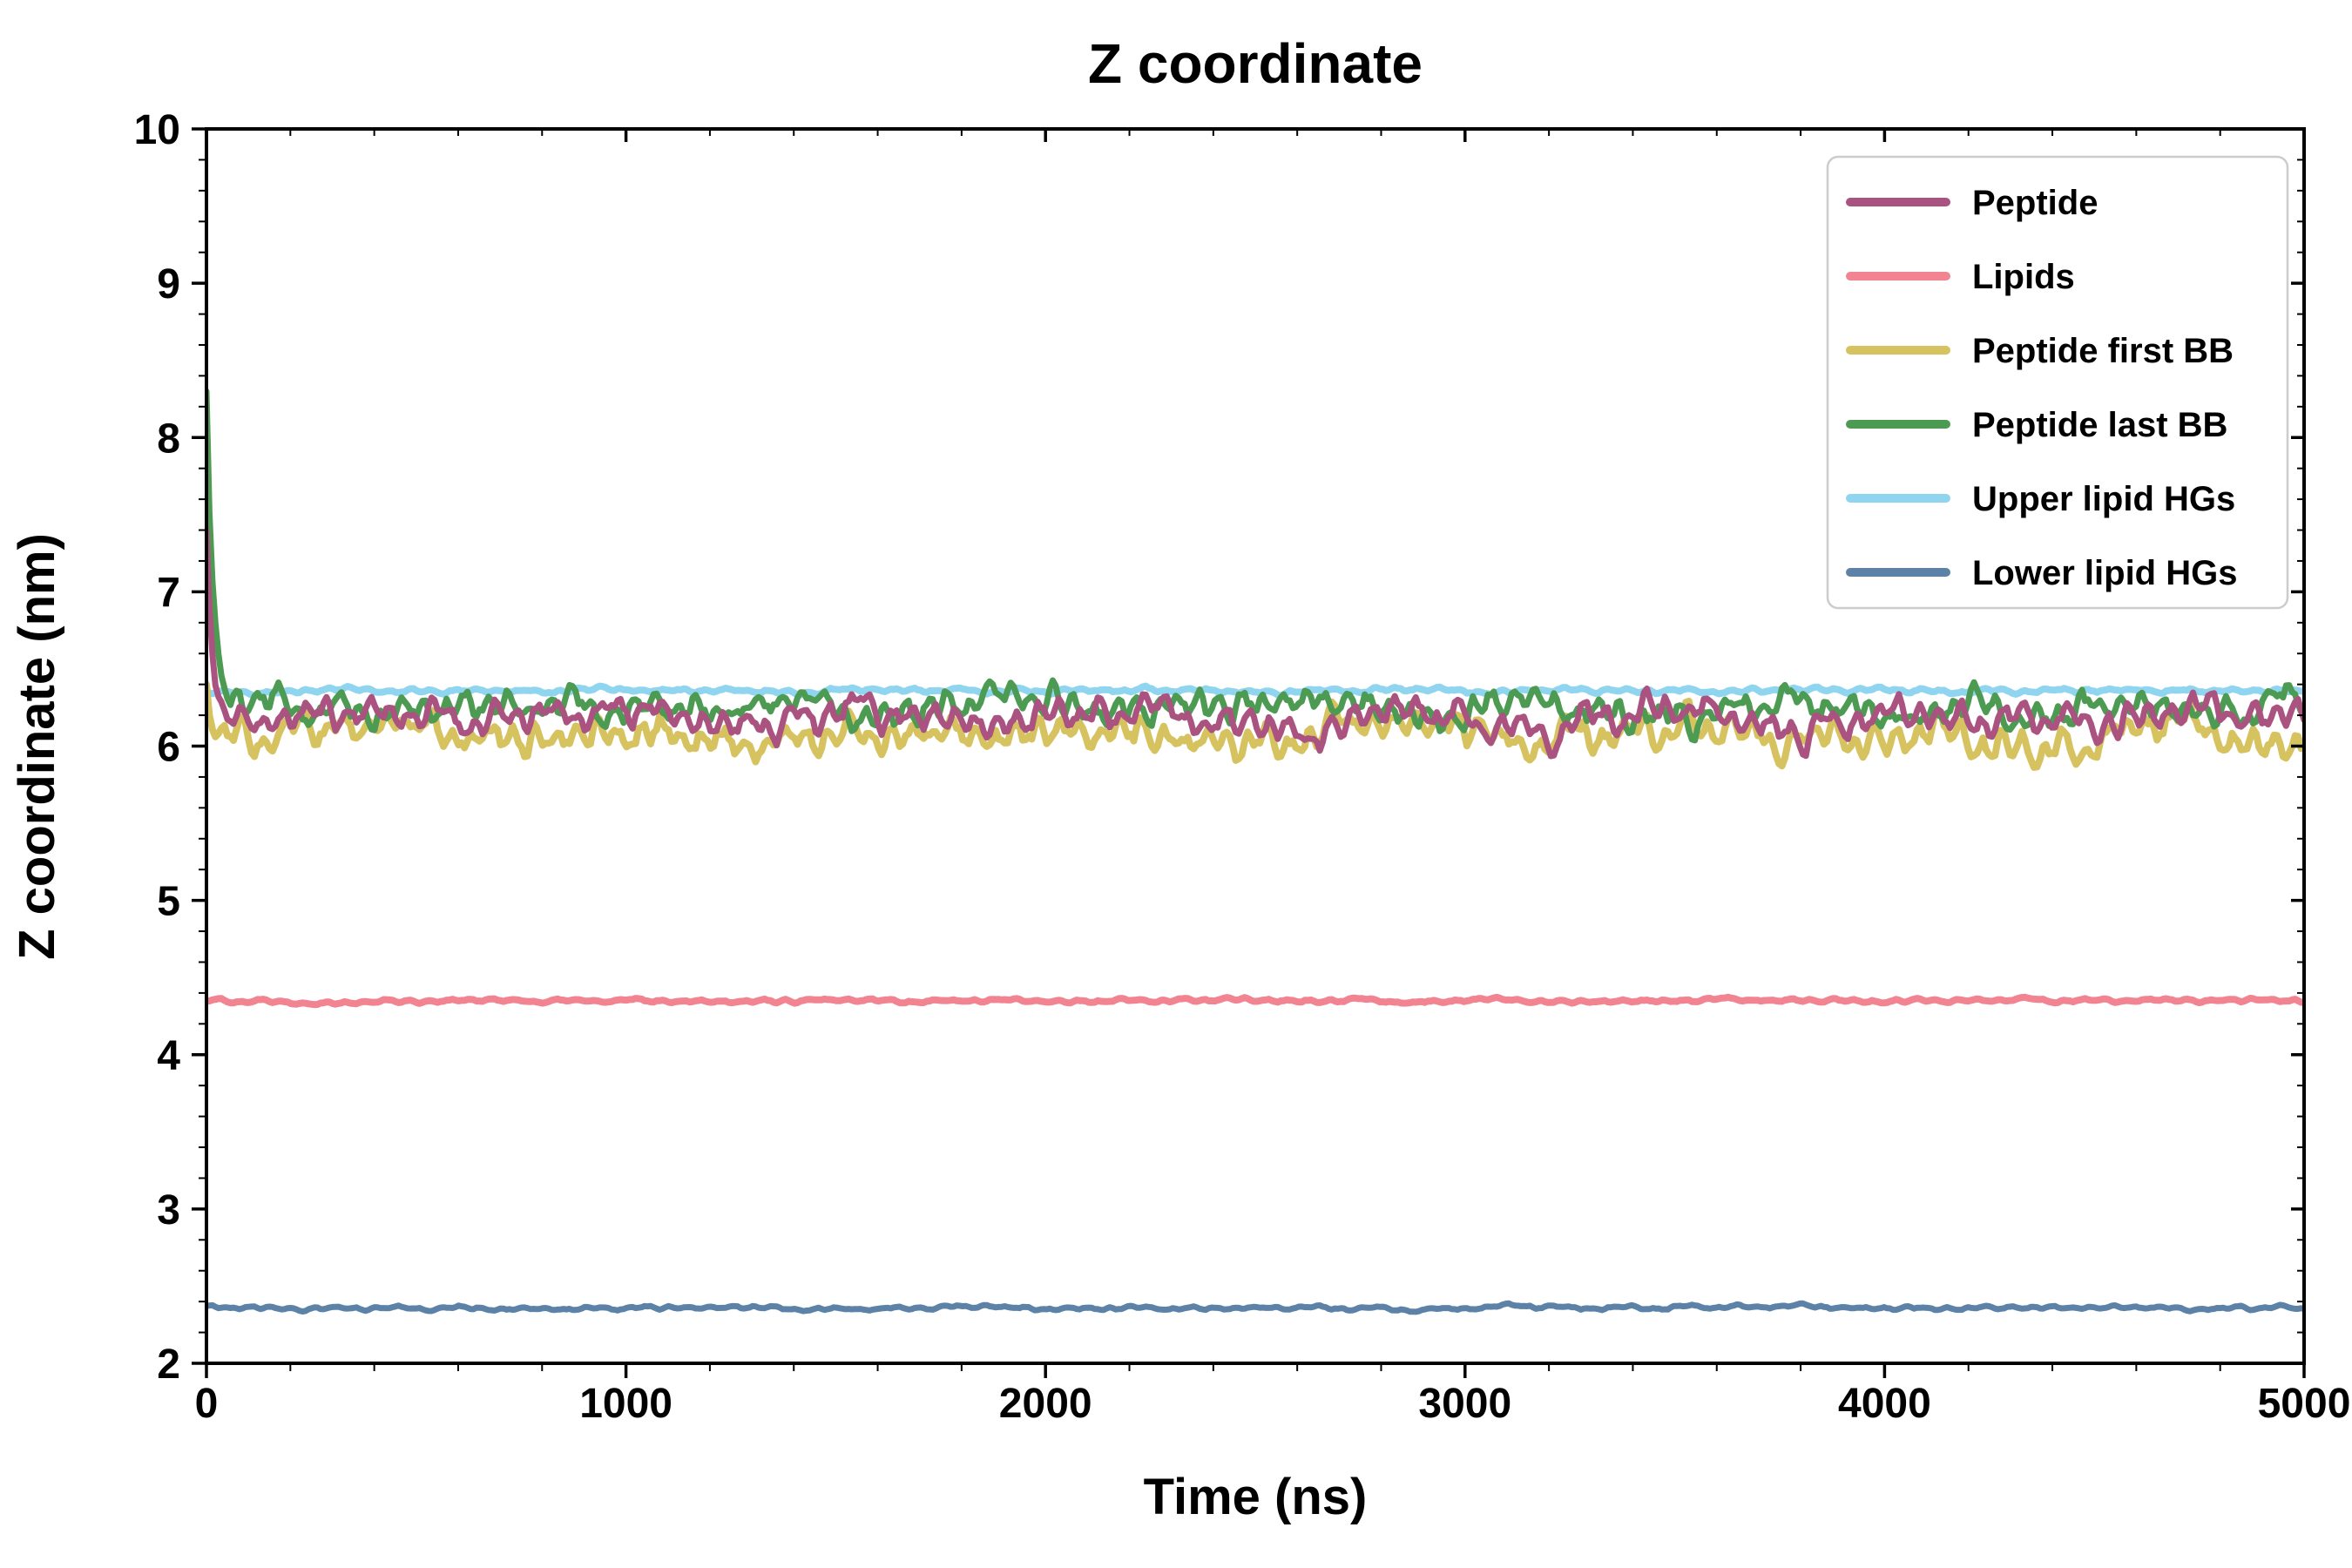 The height and width of the screenshot is (1568, 2352). What do you see at coordinates (1256, 1497) in the screenshot?
I see `x-axis-label: Time (ns)` at bounding box center [1256, 1497].